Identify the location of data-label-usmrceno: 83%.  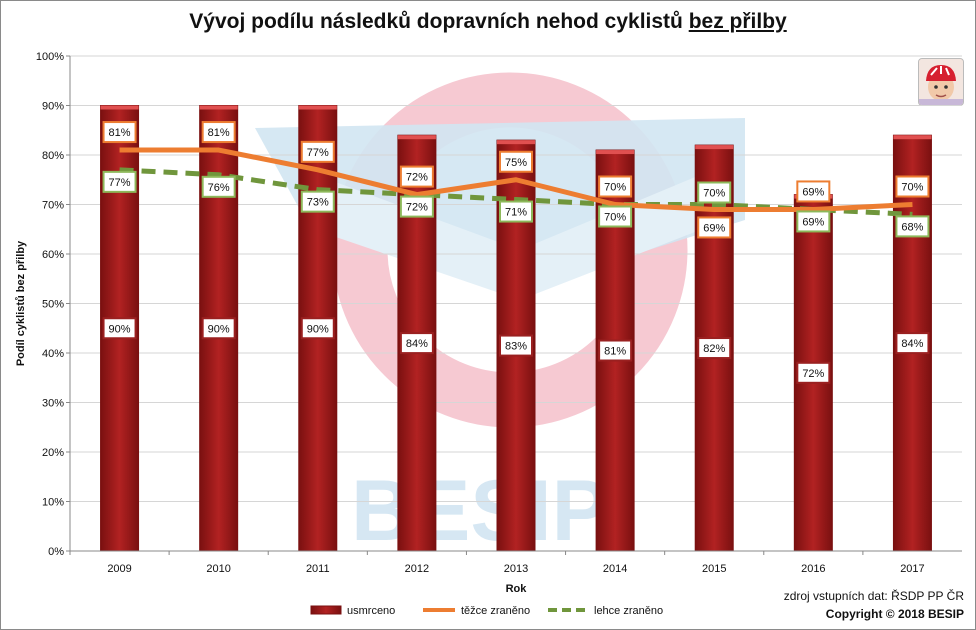
(516, 347).